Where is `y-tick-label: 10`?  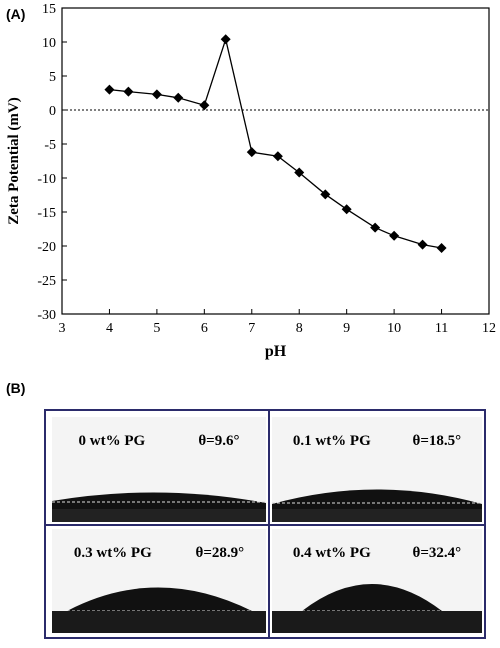
y-tick-label: 10 is located at coordinates (49, 43).